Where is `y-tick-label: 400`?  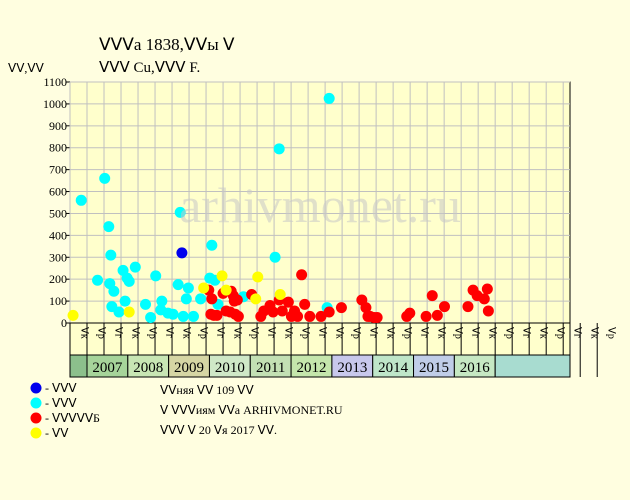
y-tick-label: 400 is located at coordinates (58, 235).